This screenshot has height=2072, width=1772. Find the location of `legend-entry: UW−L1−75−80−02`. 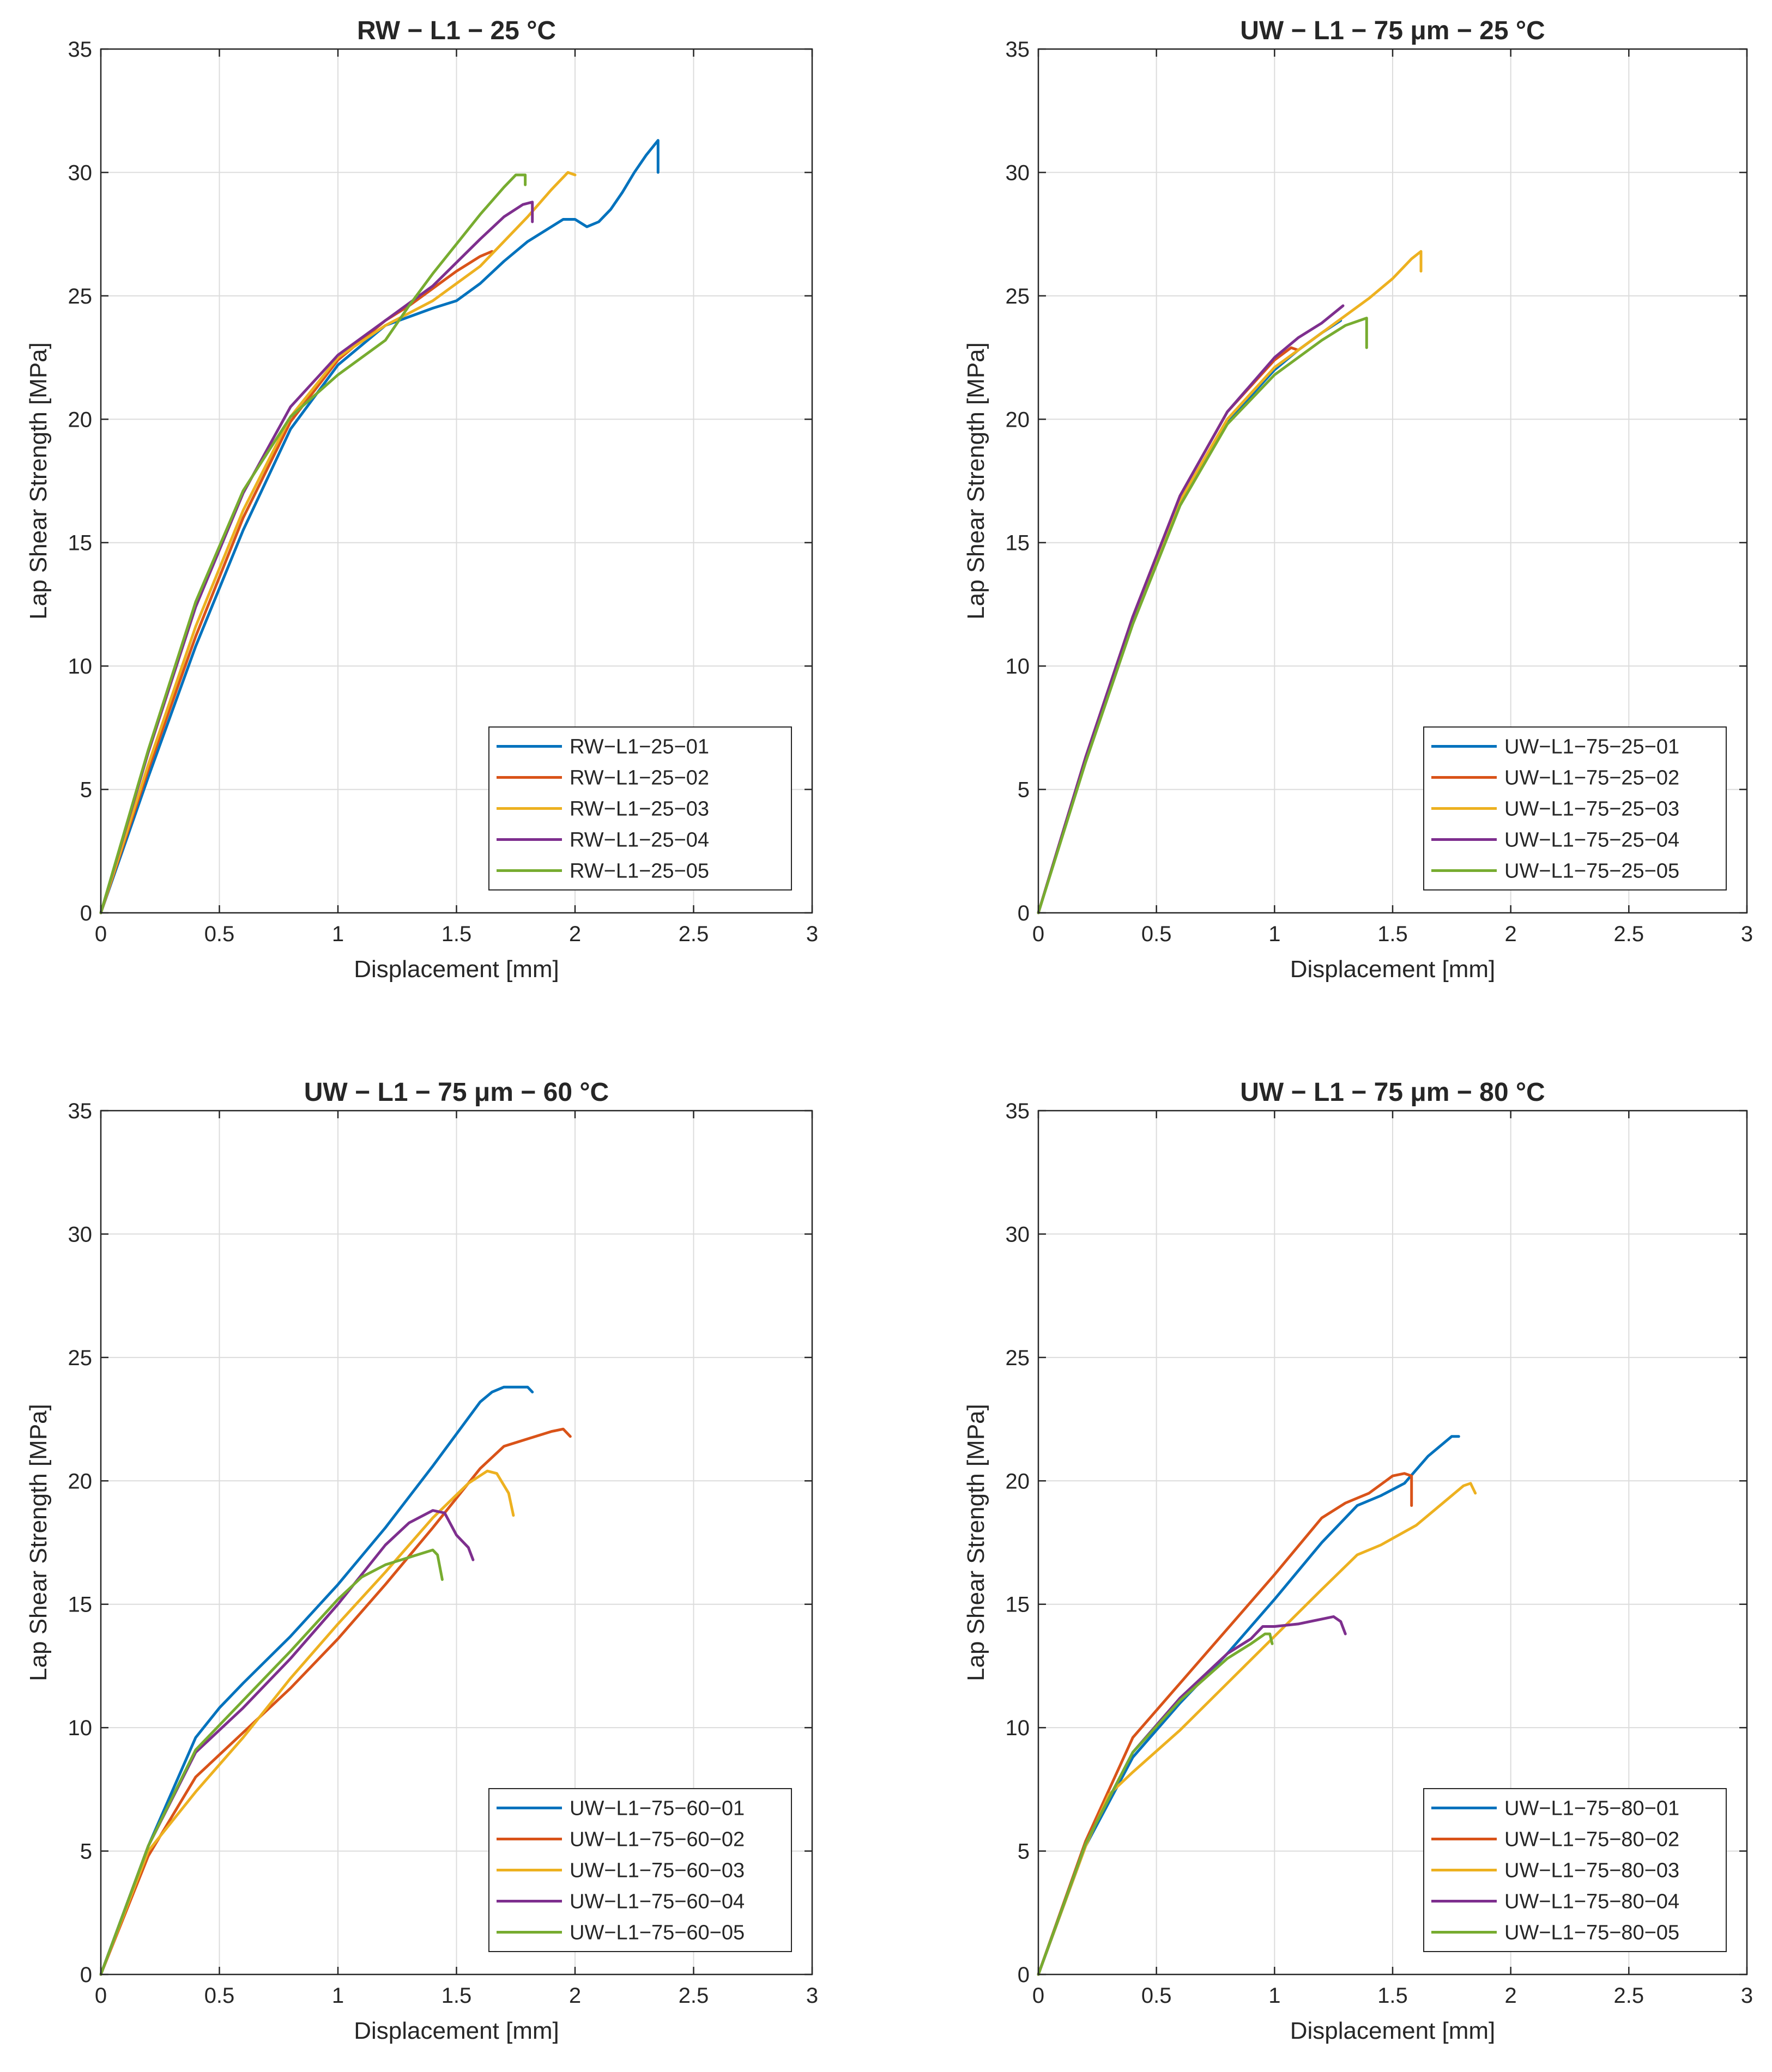

legend-entry: UW−L1−75−80−02 is located at coordinates (1591, 1839).